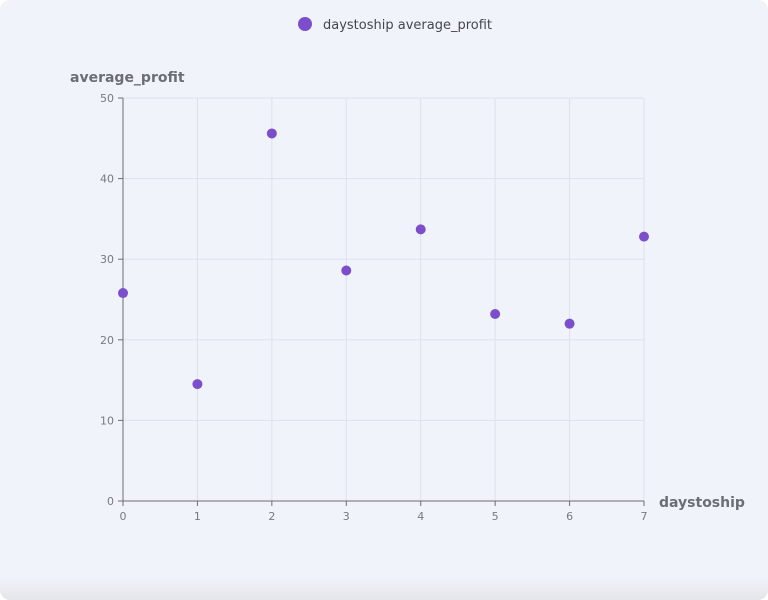 This screenshot has height=600, width=768. I want to click on y-tick-label: 20, so click(107, 340).